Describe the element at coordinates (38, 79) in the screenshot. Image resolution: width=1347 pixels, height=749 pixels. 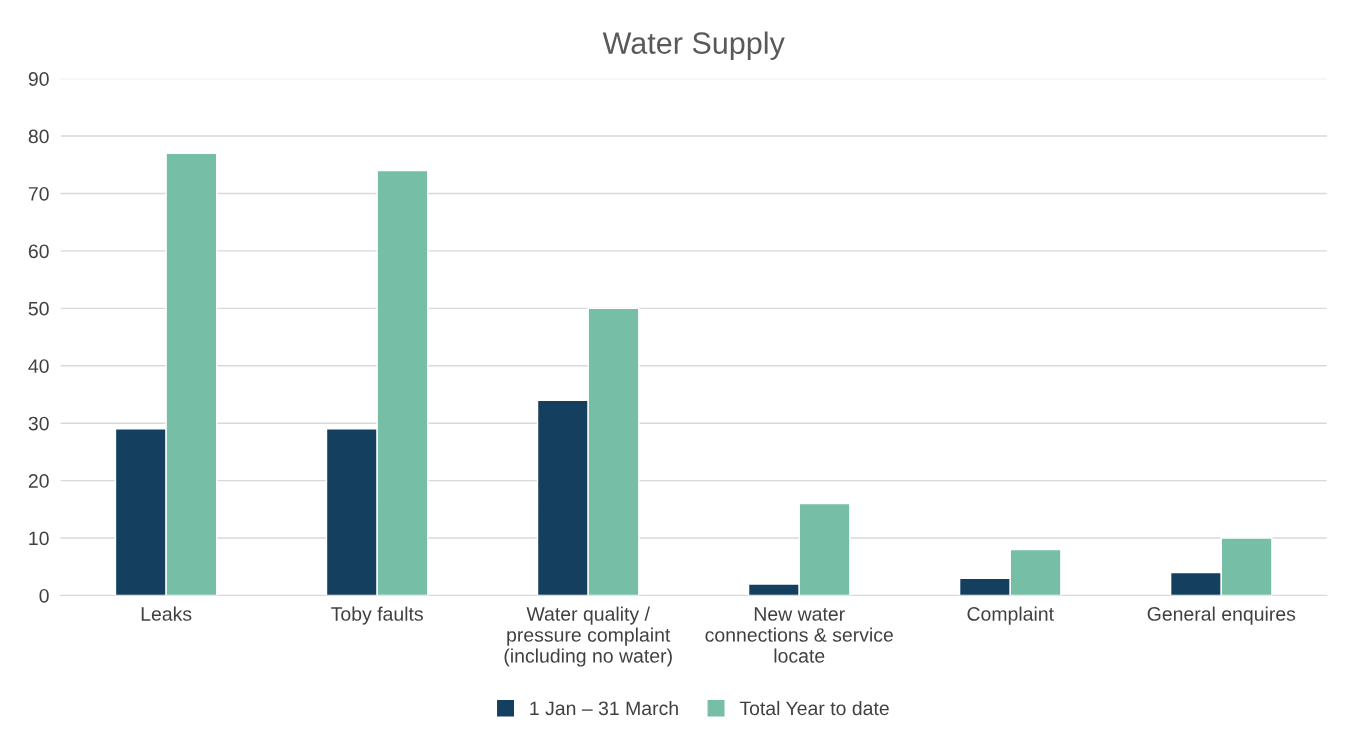
I see `y-tick-label: 90` at that location.